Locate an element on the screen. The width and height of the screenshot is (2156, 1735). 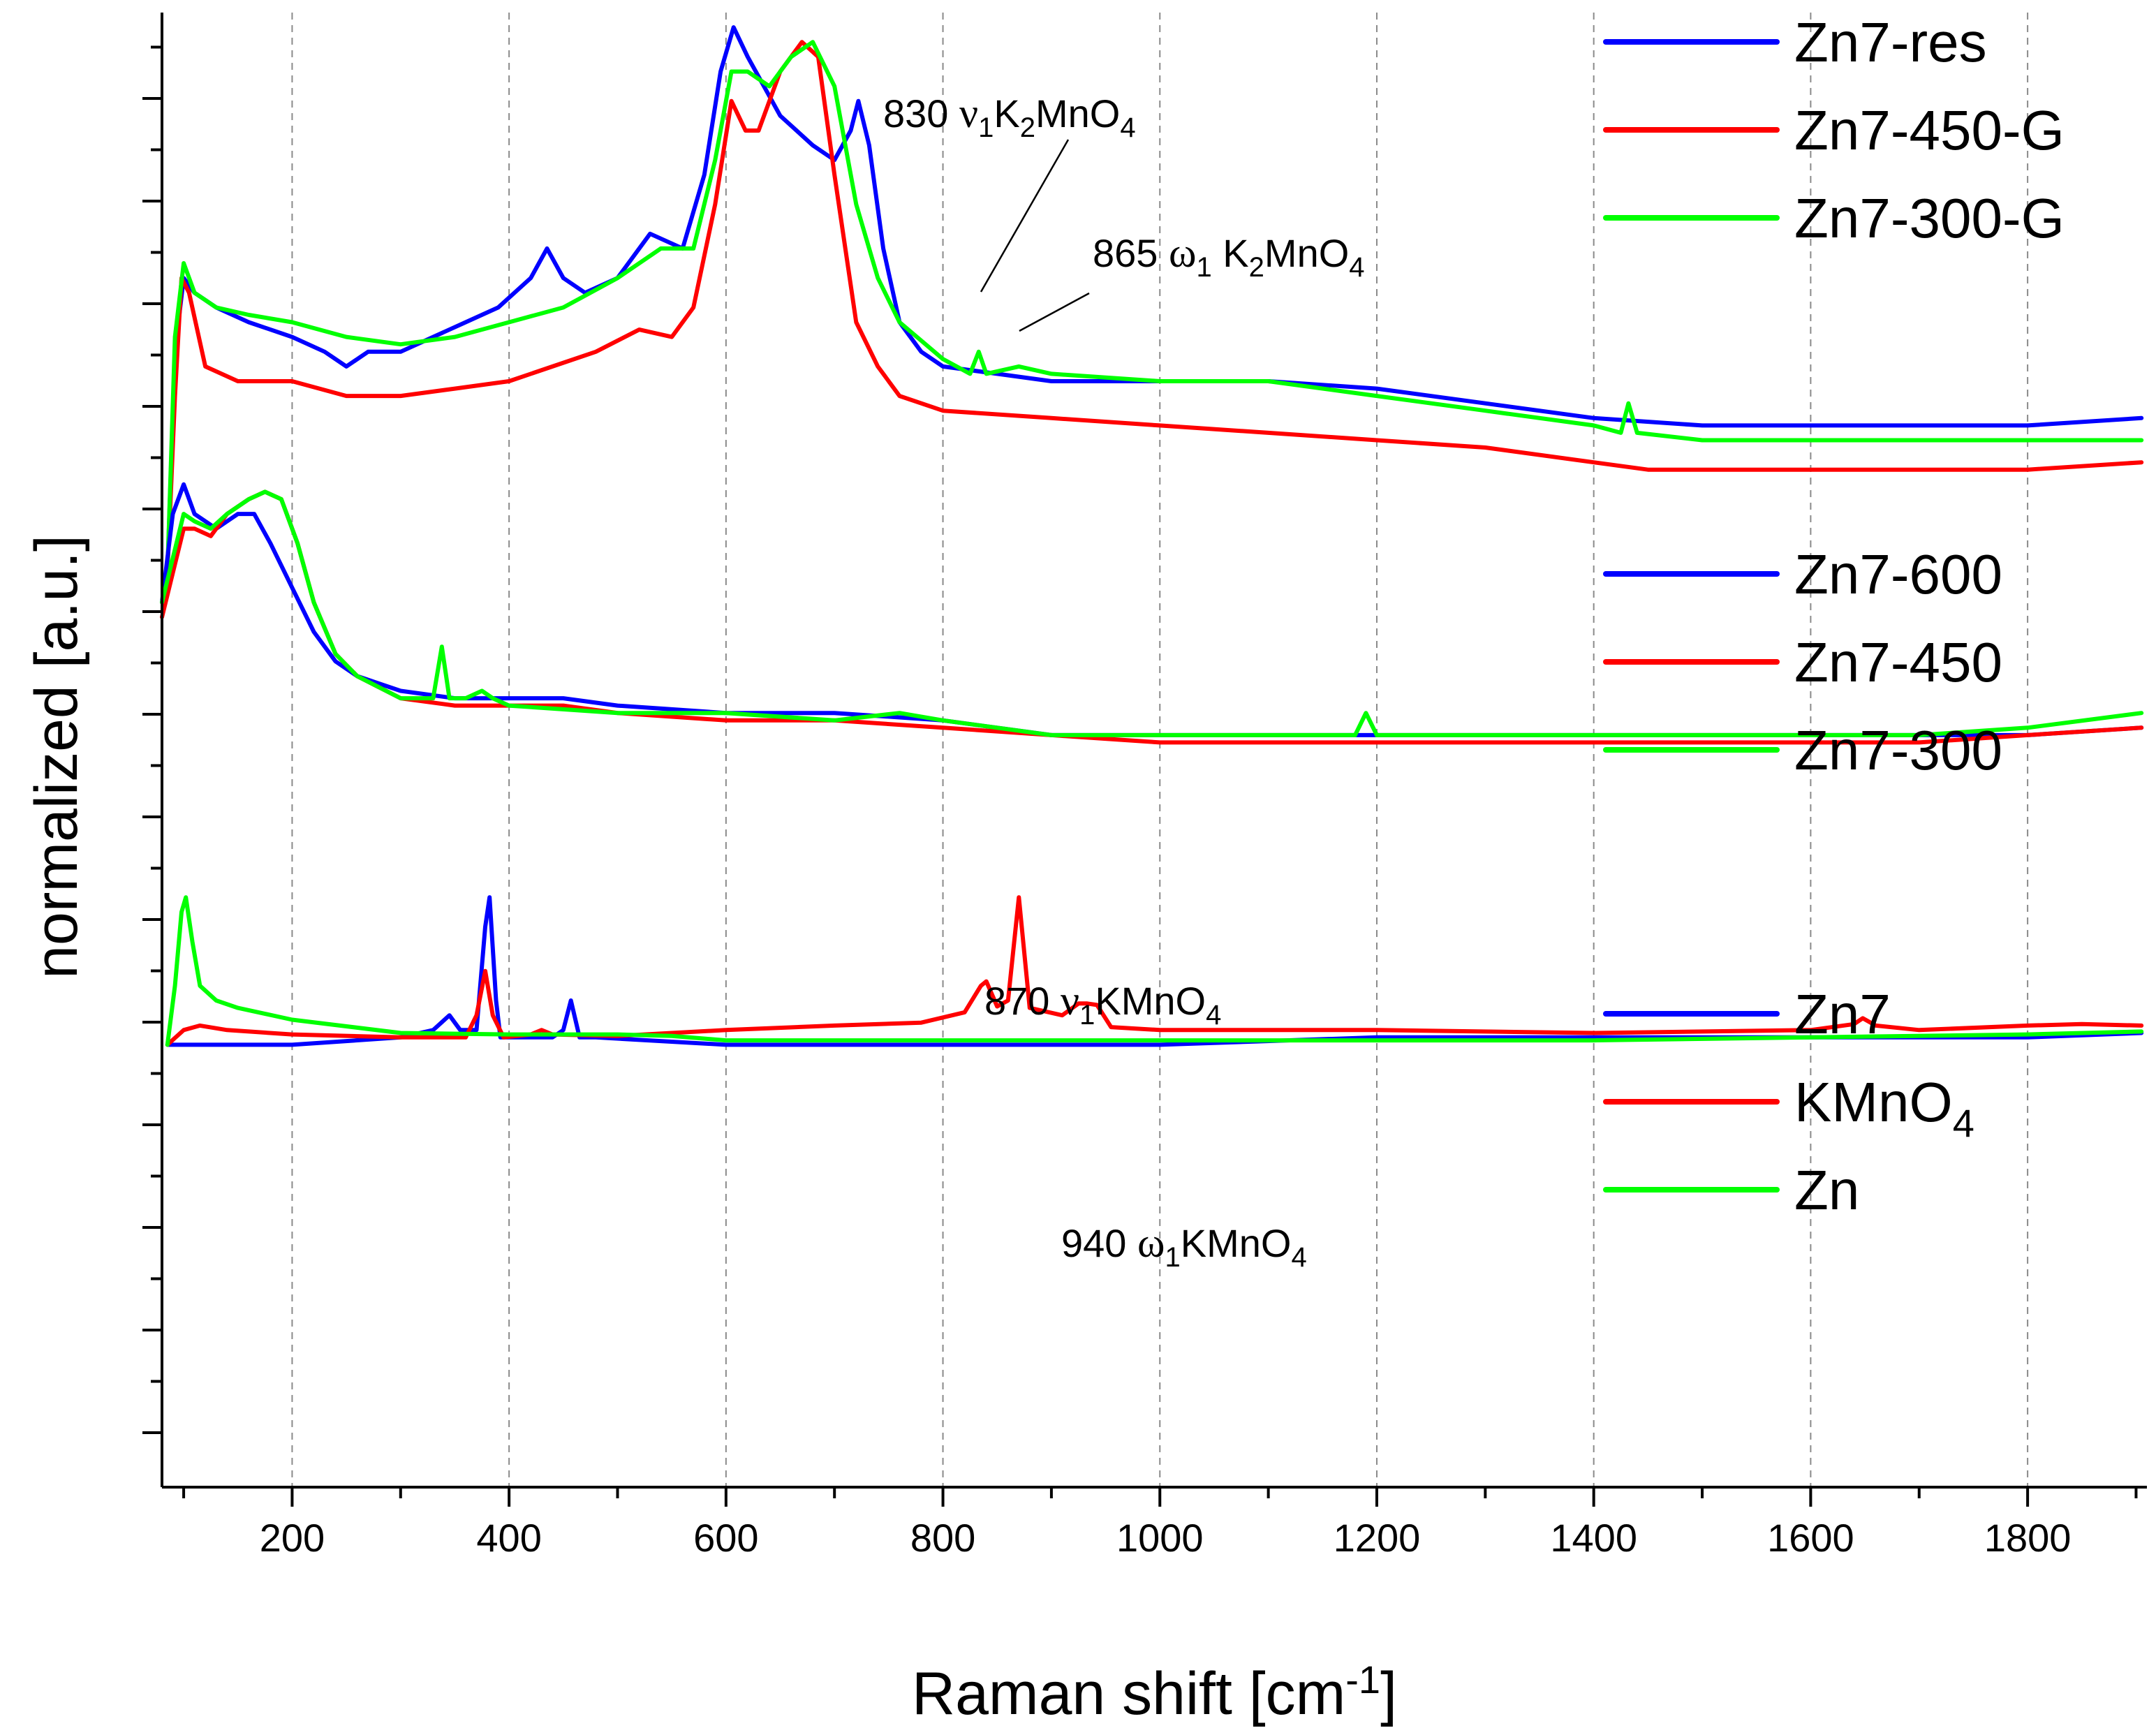
legend-label-zn: Zn is located at coordinates (1827, 1190).